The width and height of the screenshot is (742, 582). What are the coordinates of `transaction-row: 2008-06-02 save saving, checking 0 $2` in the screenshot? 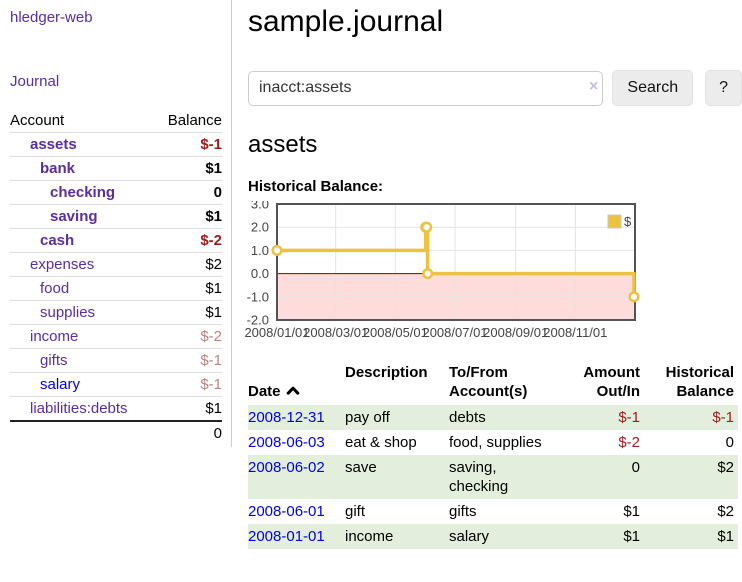 It's located at (493, 477).